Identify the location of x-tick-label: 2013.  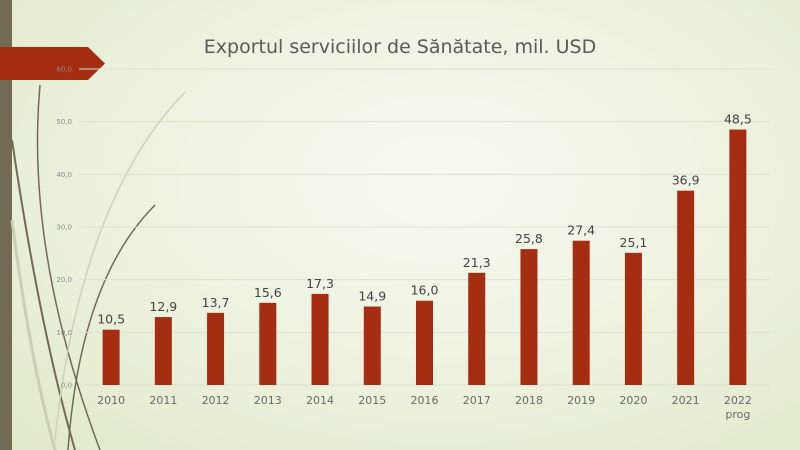
(268, 400).